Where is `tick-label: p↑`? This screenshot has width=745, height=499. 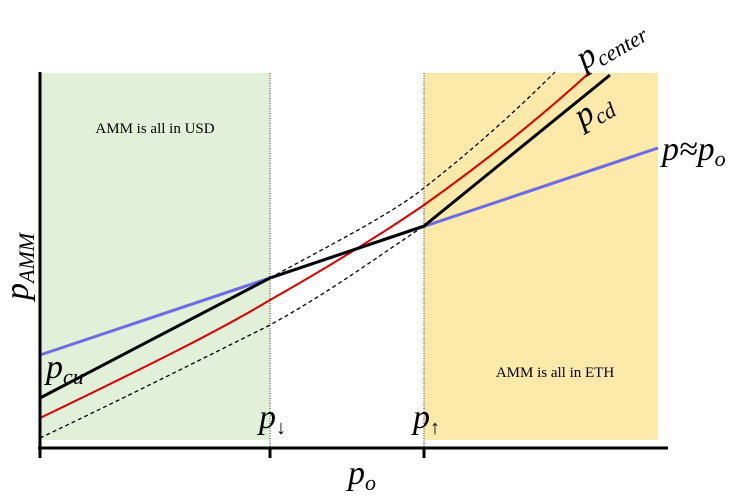 tick-label: p↑ is located at coordinates (425, 419).